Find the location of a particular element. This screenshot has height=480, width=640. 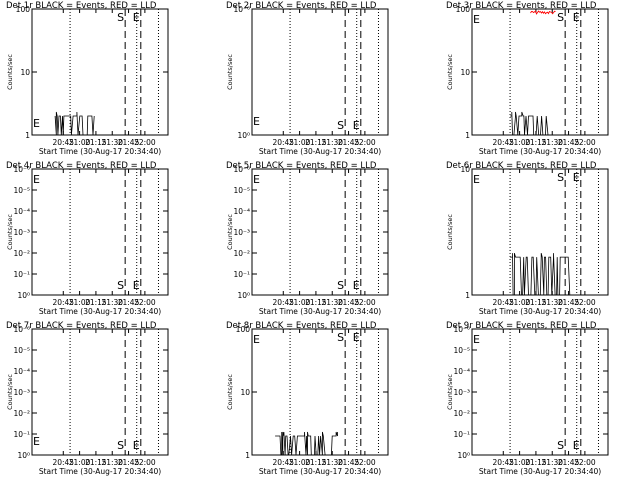

panel-title: Det 2r BLACK = Events, RED = LLD is located at coordinates (301, 6).